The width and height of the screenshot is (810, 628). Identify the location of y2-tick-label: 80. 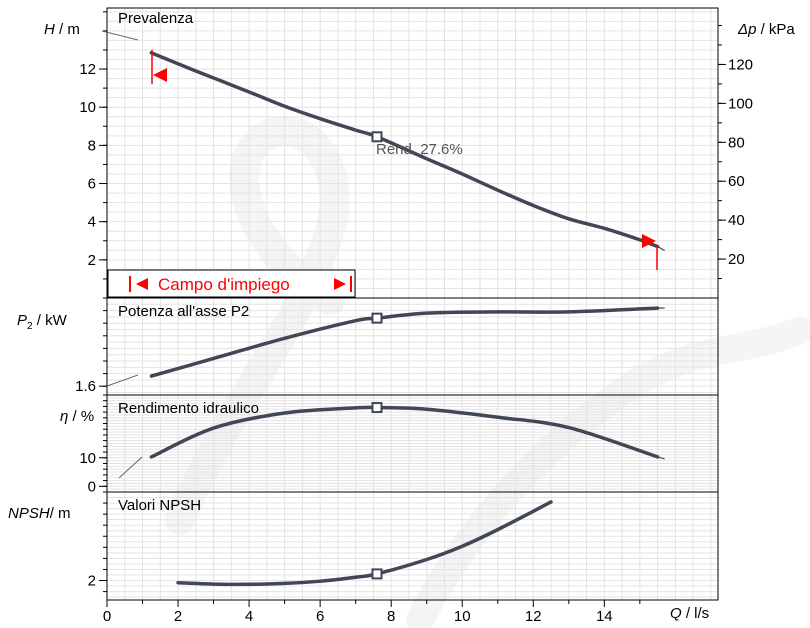
(736, 142).